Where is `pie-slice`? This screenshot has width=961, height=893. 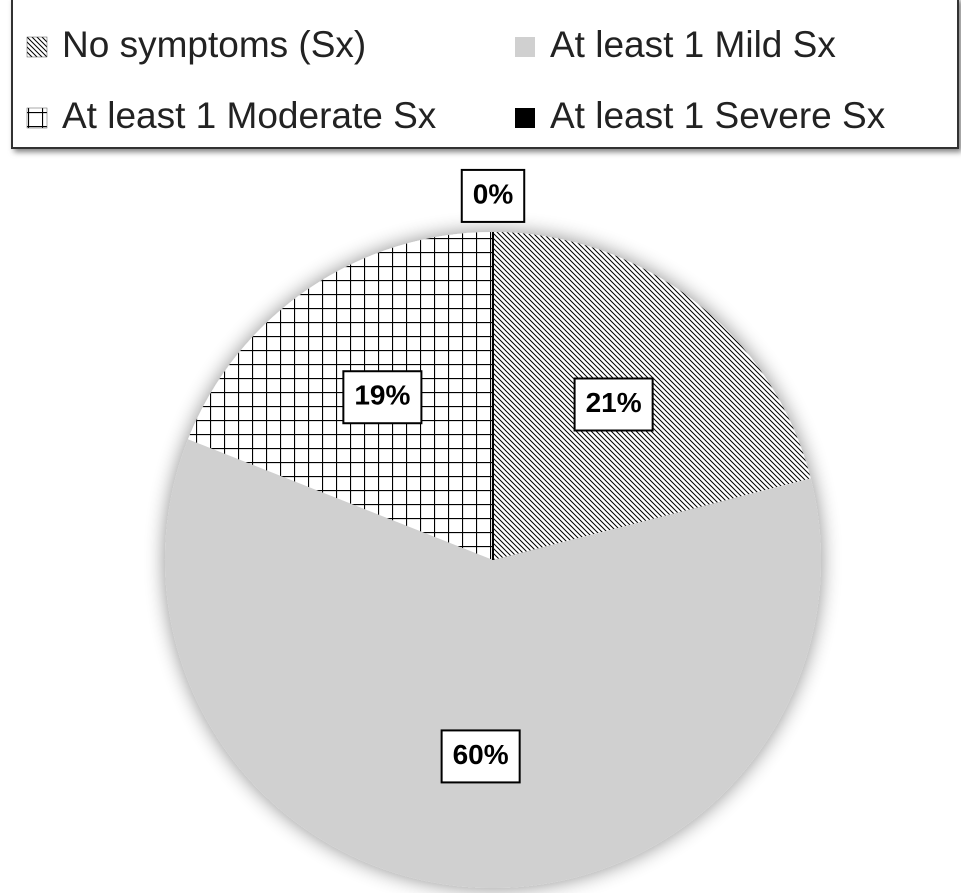 pie-slice is located at coordinates (340, 396).